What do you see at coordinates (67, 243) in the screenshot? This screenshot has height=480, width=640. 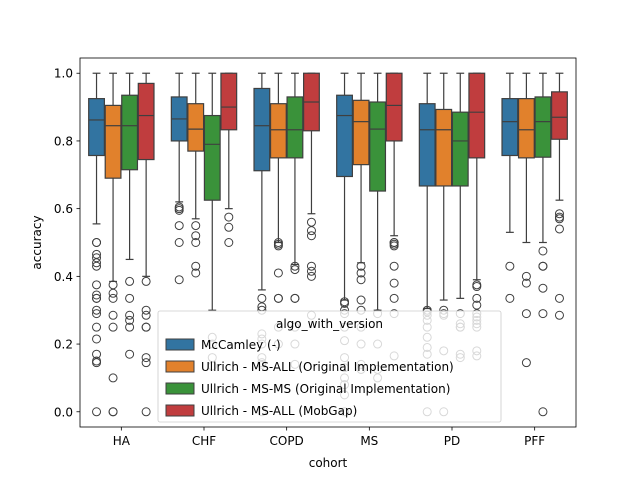 I see `y-axis: 0.0 0.2 0.4 0.6 0.8 1.0` at bounding box center [67, 243].